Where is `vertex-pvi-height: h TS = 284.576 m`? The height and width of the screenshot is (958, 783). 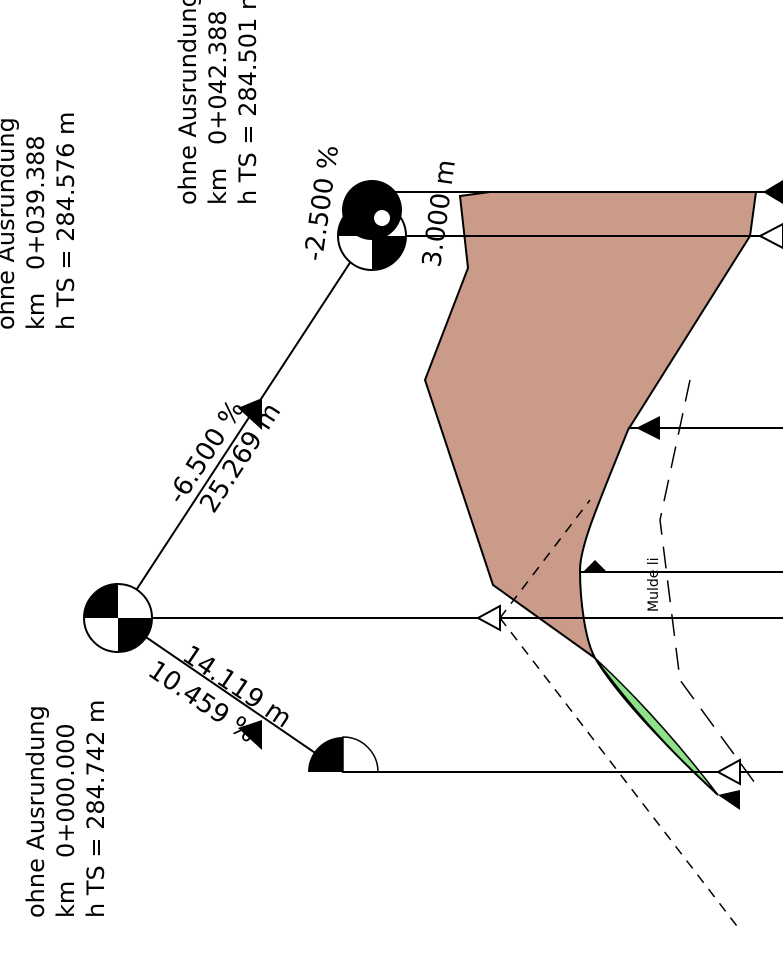 vertex-pvi-height: h TS = 284.576 m is located at coordinates (66, 221).